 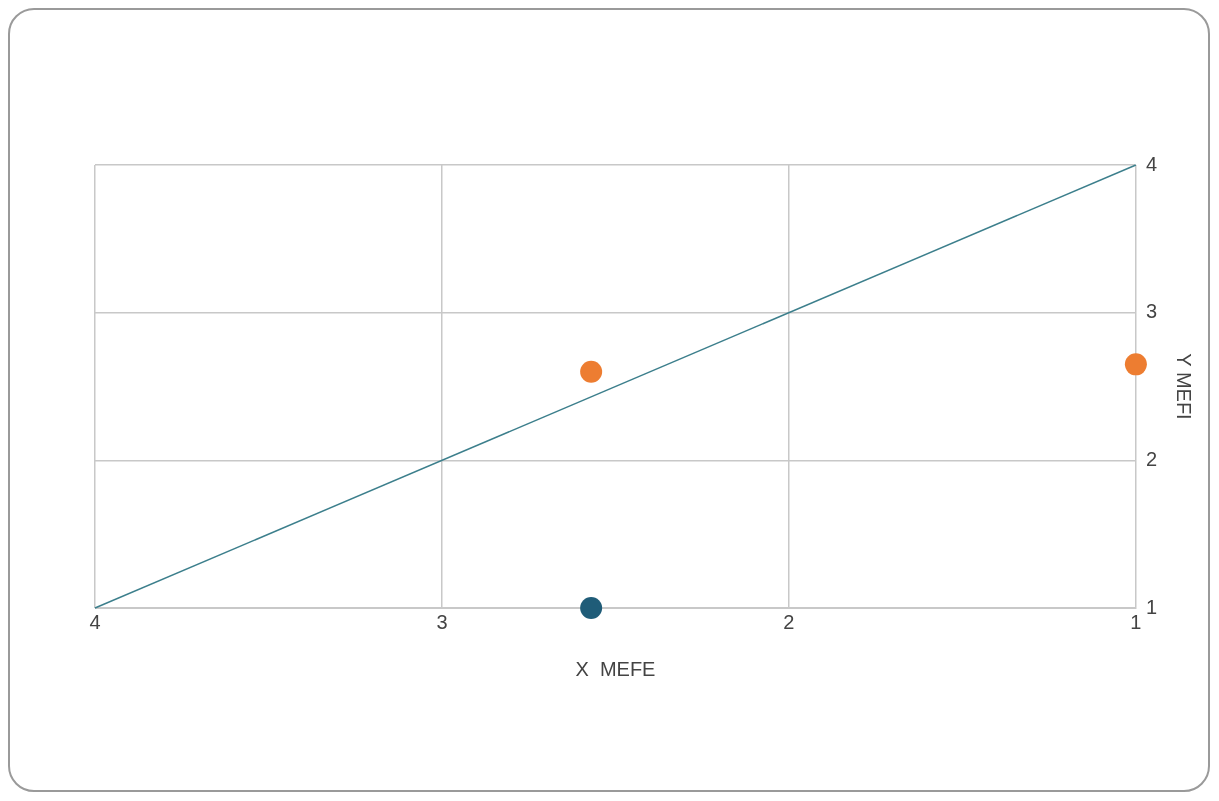 What do you see at coordinates (1151, 163) in the screenshot?
I see `y-tick-label: 4` at bounding box center [1151, 163].